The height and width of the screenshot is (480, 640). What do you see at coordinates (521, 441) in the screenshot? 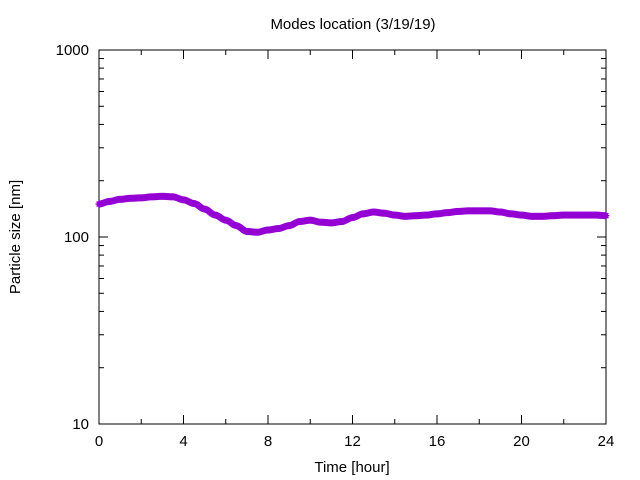
I see `x-tick-label: 20` at bounding box center [521, 441].